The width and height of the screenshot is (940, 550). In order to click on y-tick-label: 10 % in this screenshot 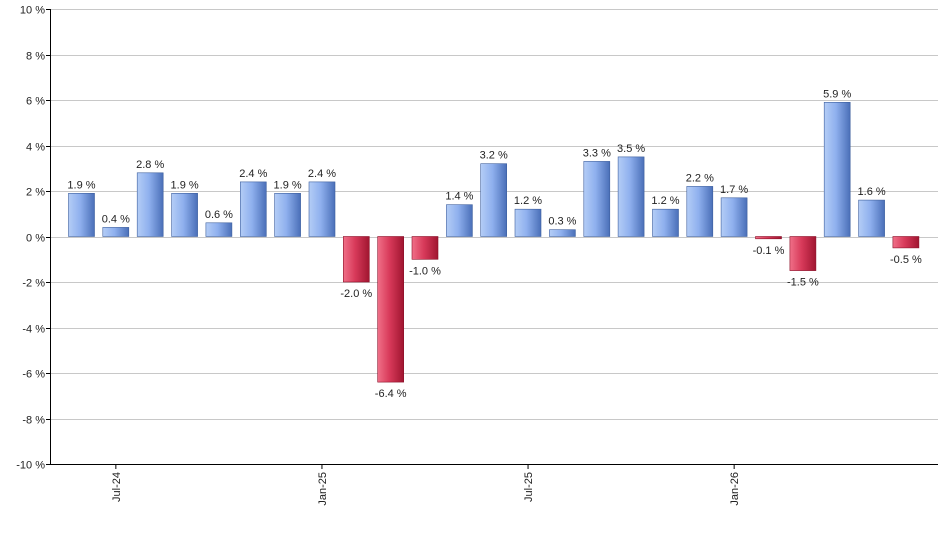, I will do `click(32, 11)`.